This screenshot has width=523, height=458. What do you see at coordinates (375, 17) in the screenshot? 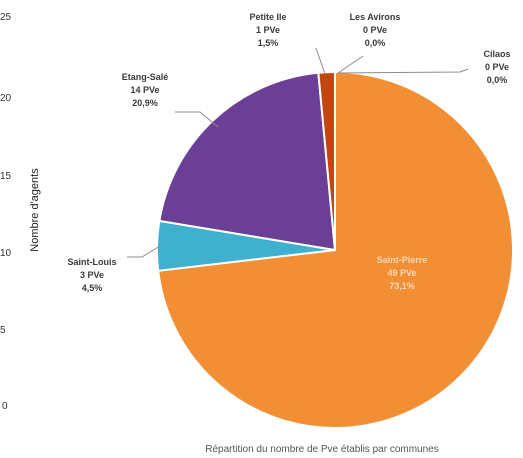
I see `label-les-avirons-name: Les Avirons` at bounding box center [375, 17].